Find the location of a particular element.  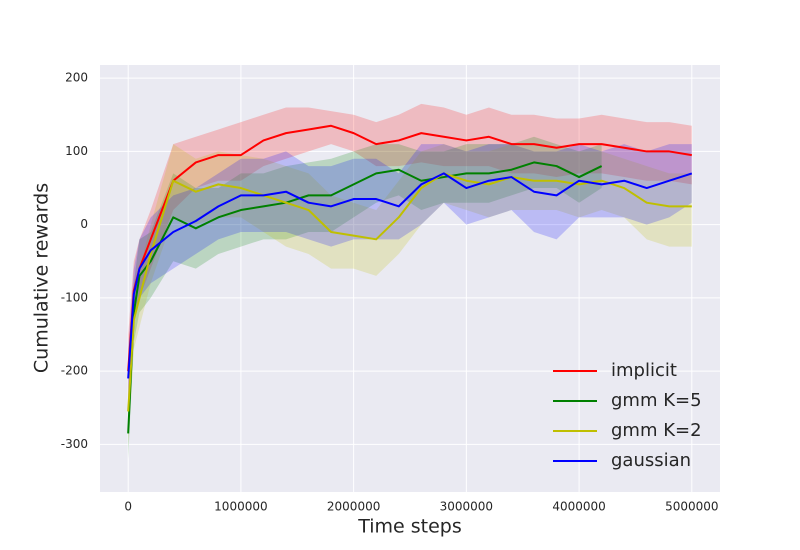

legend-label: gaussian is located at coordinates (651, 460).